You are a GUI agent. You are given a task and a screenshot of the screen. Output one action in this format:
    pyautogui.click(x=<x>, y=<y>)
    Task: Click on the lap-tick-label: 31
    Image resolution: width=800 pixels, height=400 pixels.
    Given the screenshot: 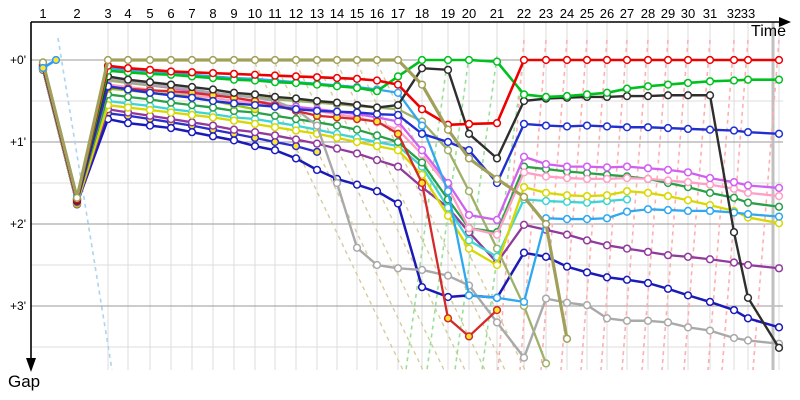 What is the action you would take?
    pyautogui.click(x=710, y=13)
    